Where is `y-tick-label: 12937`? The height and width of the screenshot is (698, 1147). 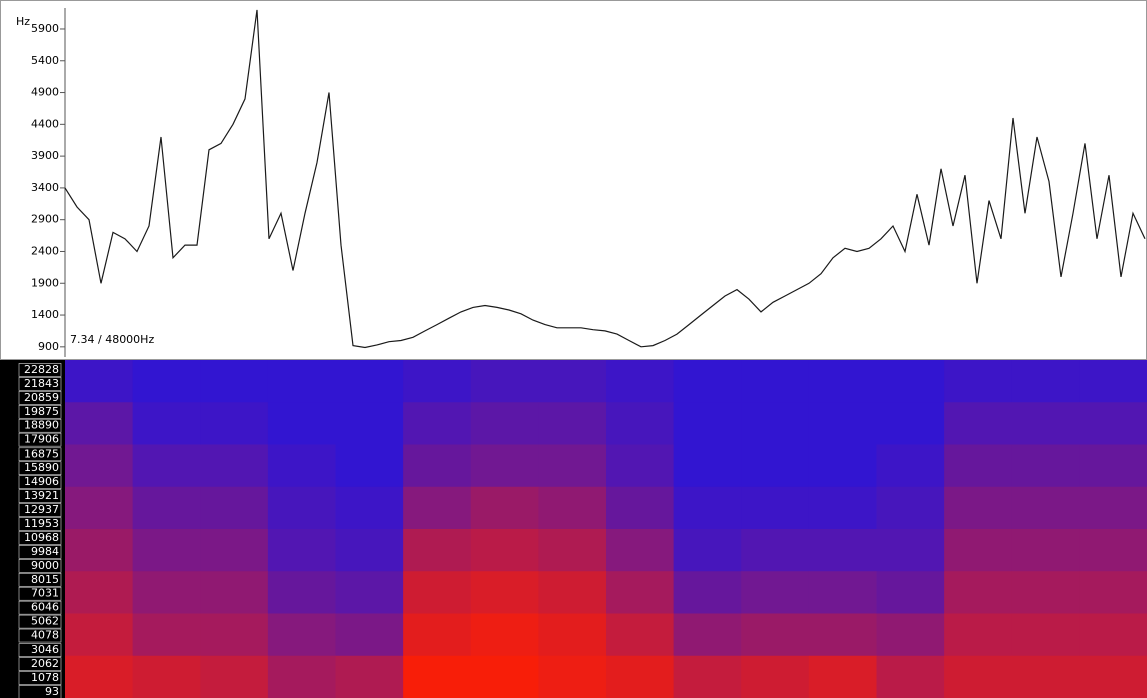
y-tick-label: 12937 is located at coordinates (41, 509).